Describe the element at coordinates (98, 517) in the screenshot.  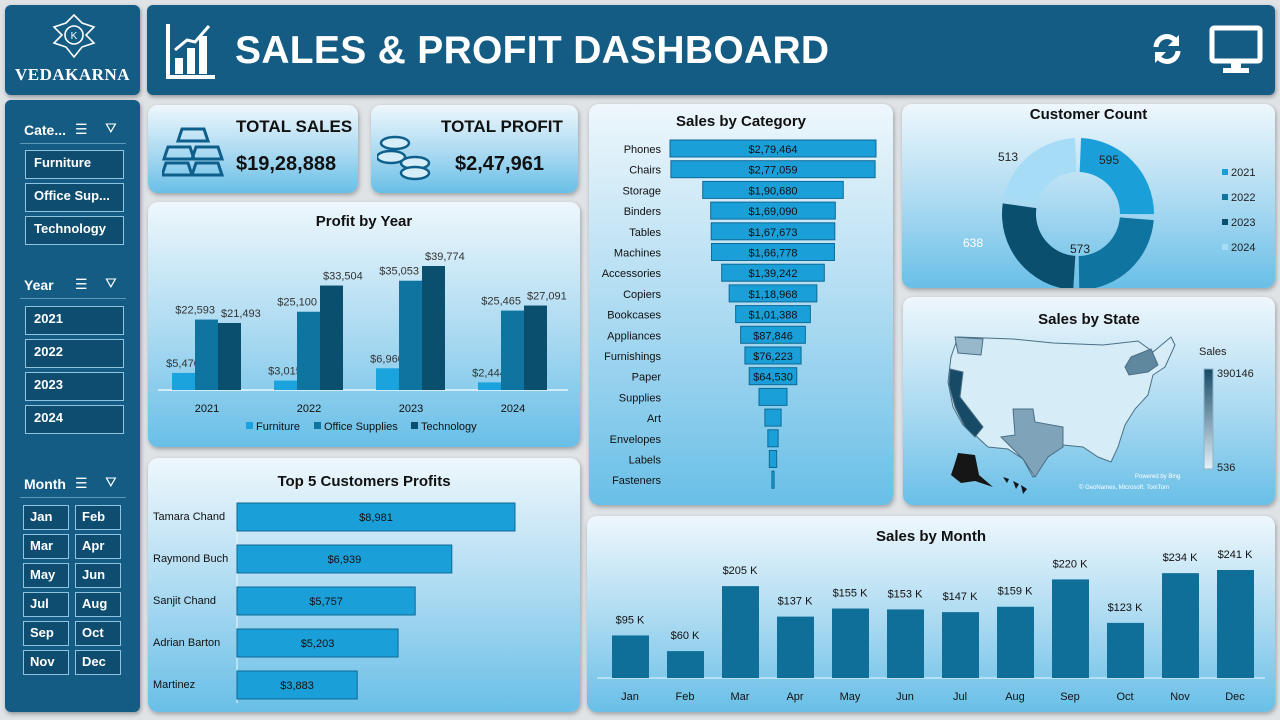
I see `slicer-item-month: Feb` at that location.